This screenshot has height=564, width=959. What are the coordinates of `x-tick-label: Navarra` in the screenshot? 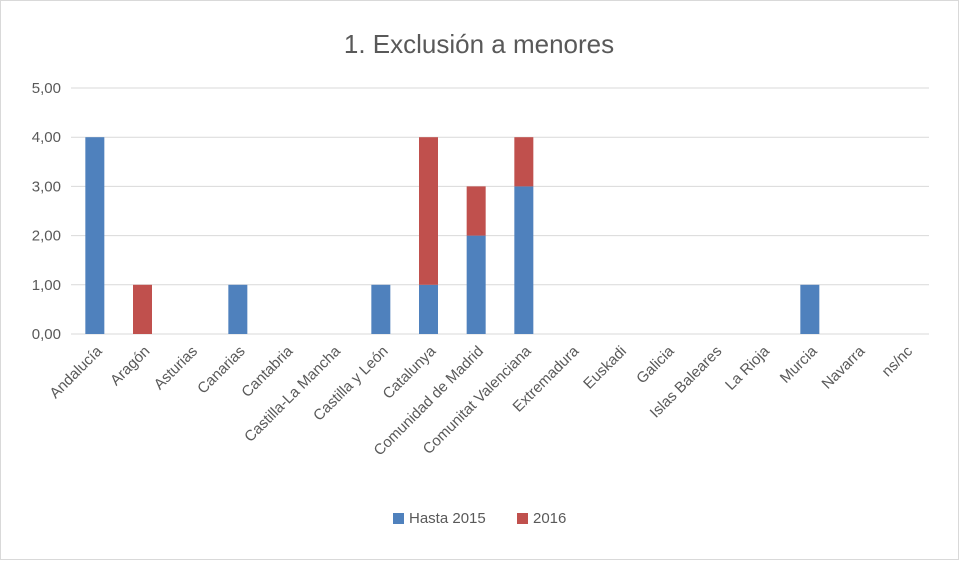 It's located at (844, 367).